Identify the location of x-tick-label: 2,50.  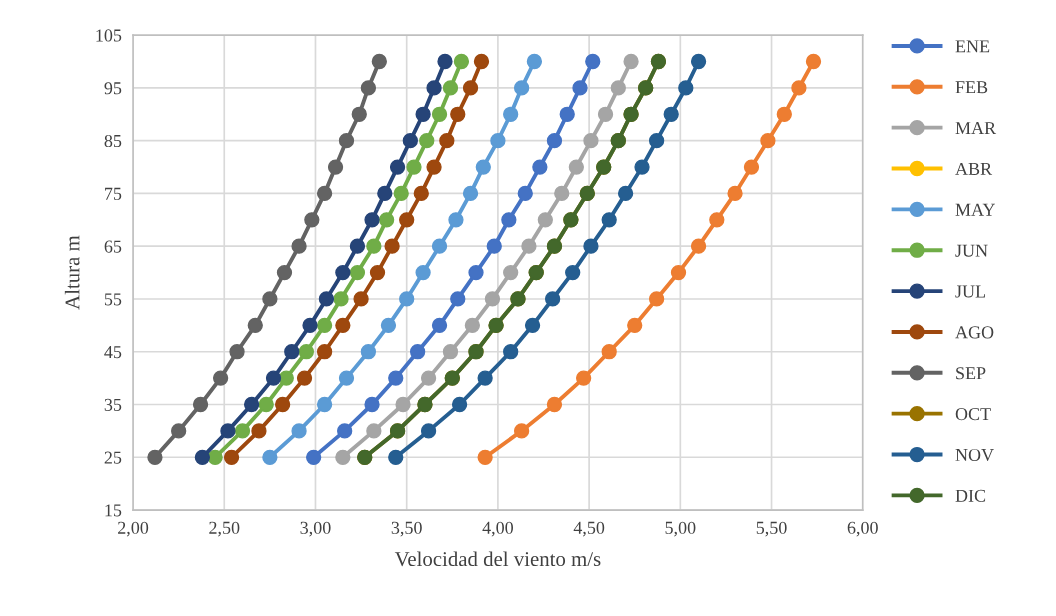
(224, 529).